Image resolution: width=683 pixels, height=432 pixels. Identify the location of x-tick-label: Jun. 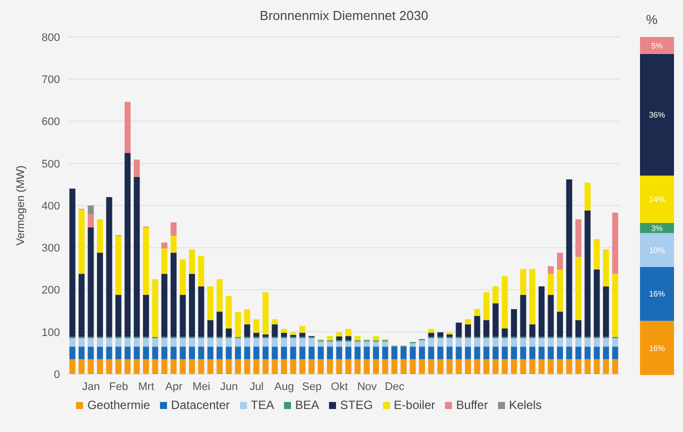
(229, 386).